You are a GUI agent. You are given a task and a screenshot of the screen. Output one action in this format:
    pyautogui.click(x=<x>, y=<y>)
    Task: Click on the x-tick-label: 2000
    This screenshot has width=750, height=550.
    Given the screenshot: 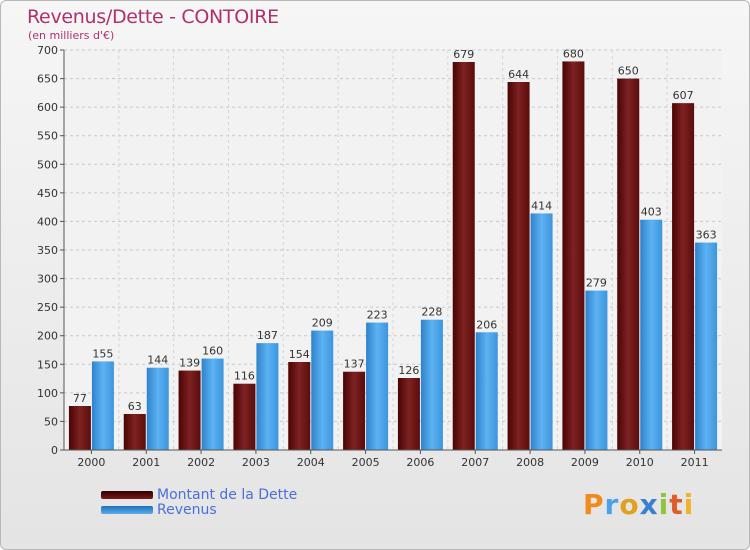 What is the action you would take?
    pyautogui.click(x=91, y=462)
    